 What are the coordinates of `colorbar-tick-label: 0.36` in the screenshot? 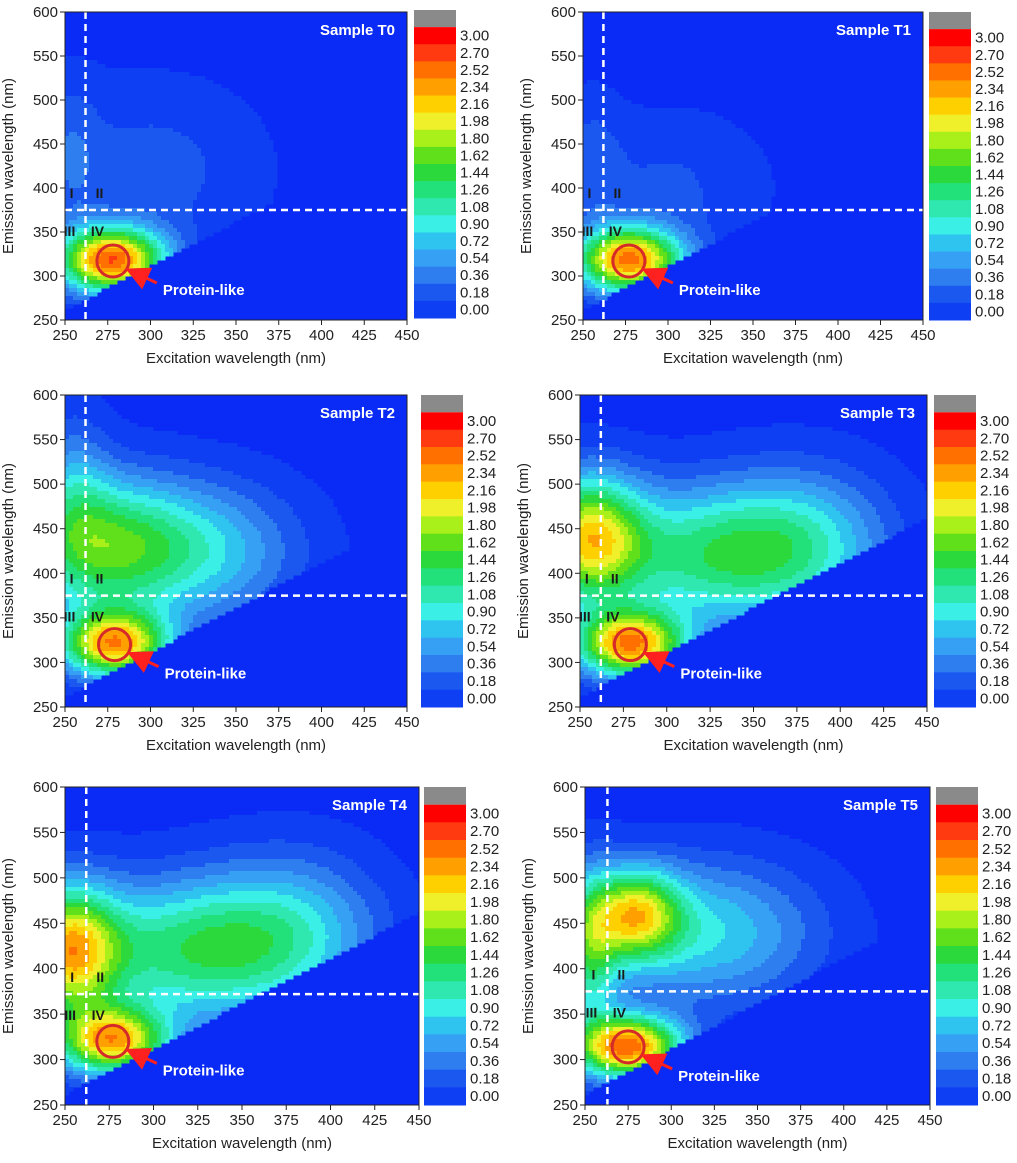 It's located at (474, 275).